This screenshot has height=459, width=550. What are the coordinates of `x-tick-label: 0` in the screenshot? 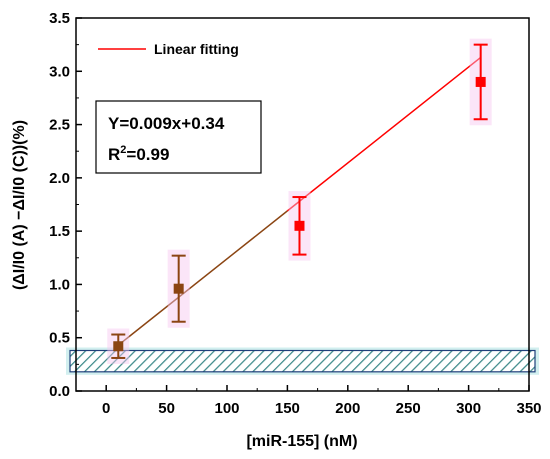 It's located at (106, 408).